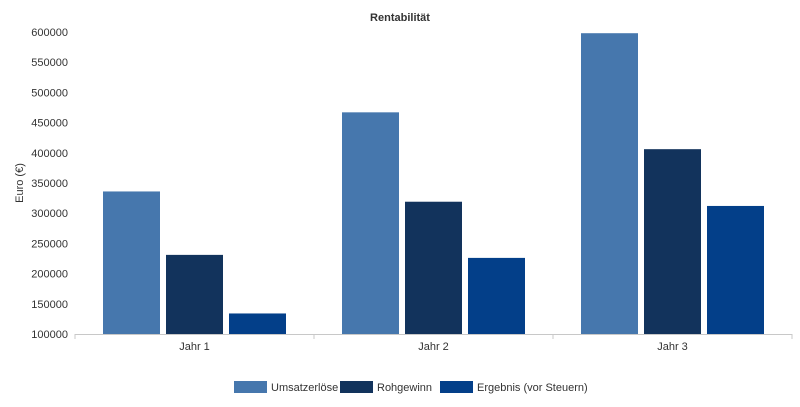 This screenshot has width=800, height=407. What do you see at coordinates (49, 33) in the screenshot?
I see `y-tick-label: 600000` at bounding box center [49, 33].